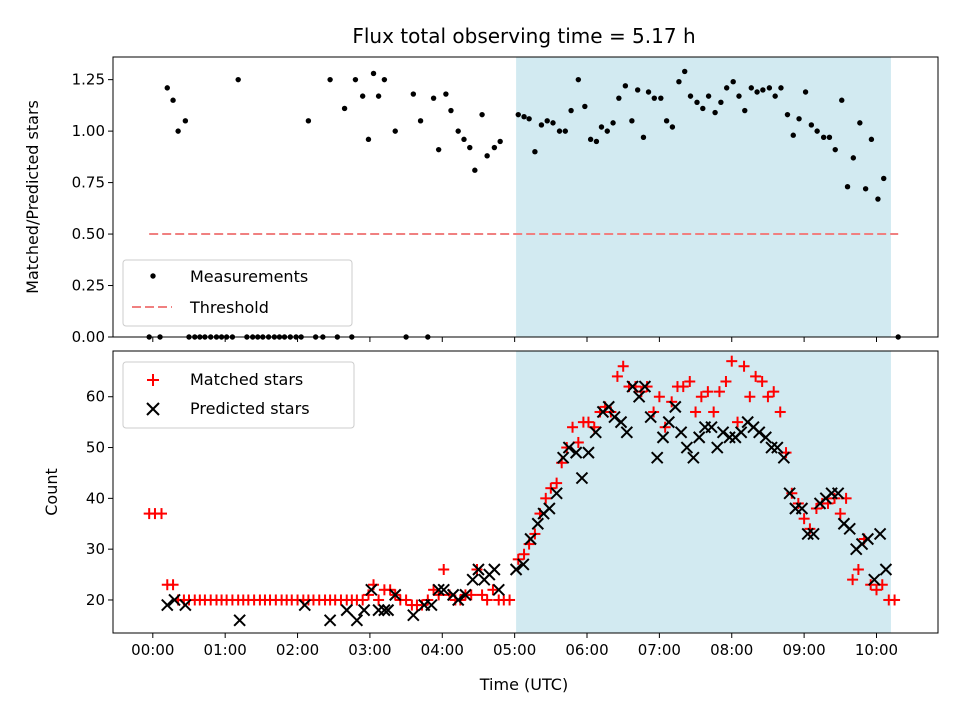  What do you see at coordinates (225, 650) in the screenshot?
I see `x-tick-label: 01:00` at bounding box center [225, 650].